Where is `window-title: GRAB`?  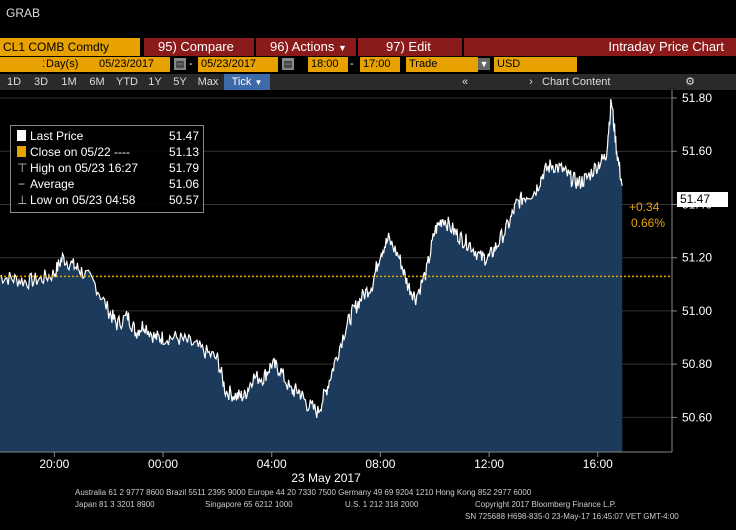 window-title: GRAB is located at coordinates (23, 13).